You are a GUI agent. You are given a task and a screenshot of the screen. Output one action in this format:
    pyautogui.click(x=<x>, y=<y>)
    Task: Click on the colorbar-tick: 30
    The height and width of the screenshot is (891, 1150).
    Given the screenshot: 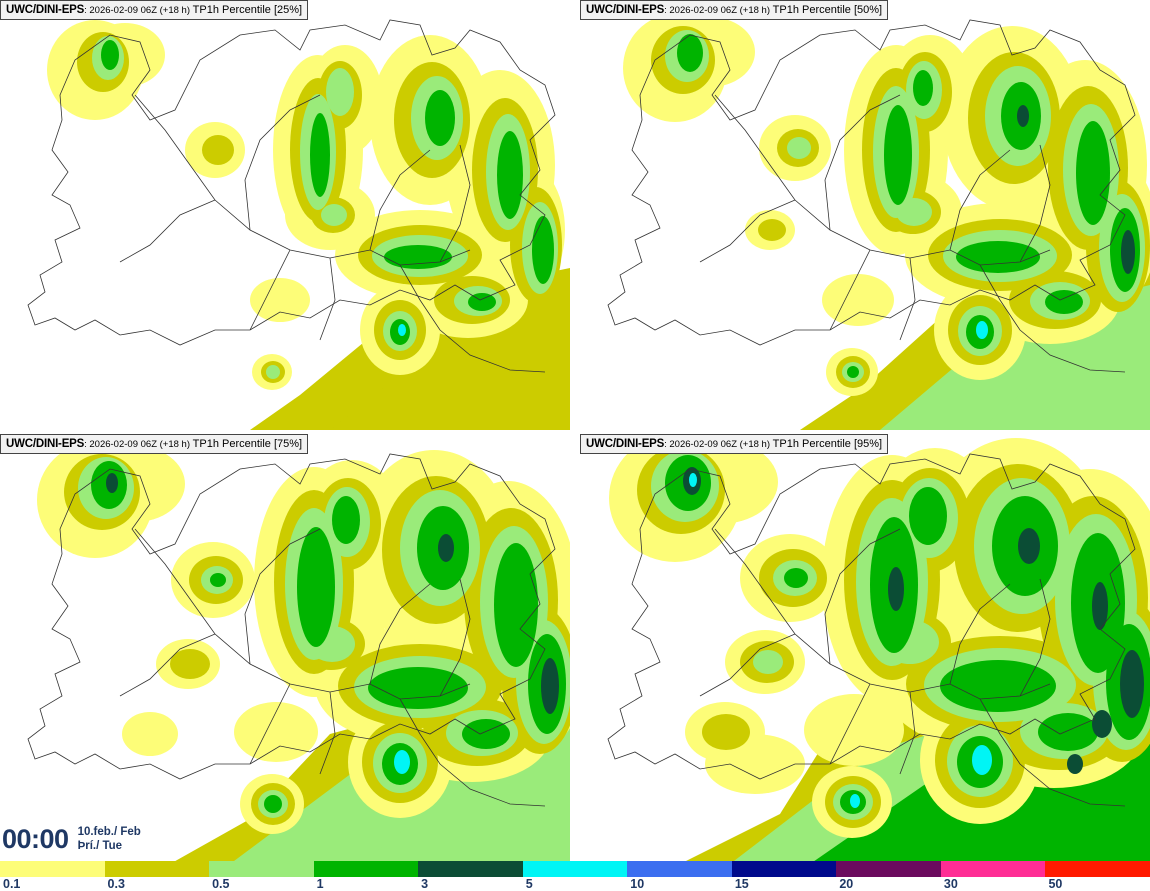 What is the action you would take?
    pyautogui.click(x=950, y=884)
    